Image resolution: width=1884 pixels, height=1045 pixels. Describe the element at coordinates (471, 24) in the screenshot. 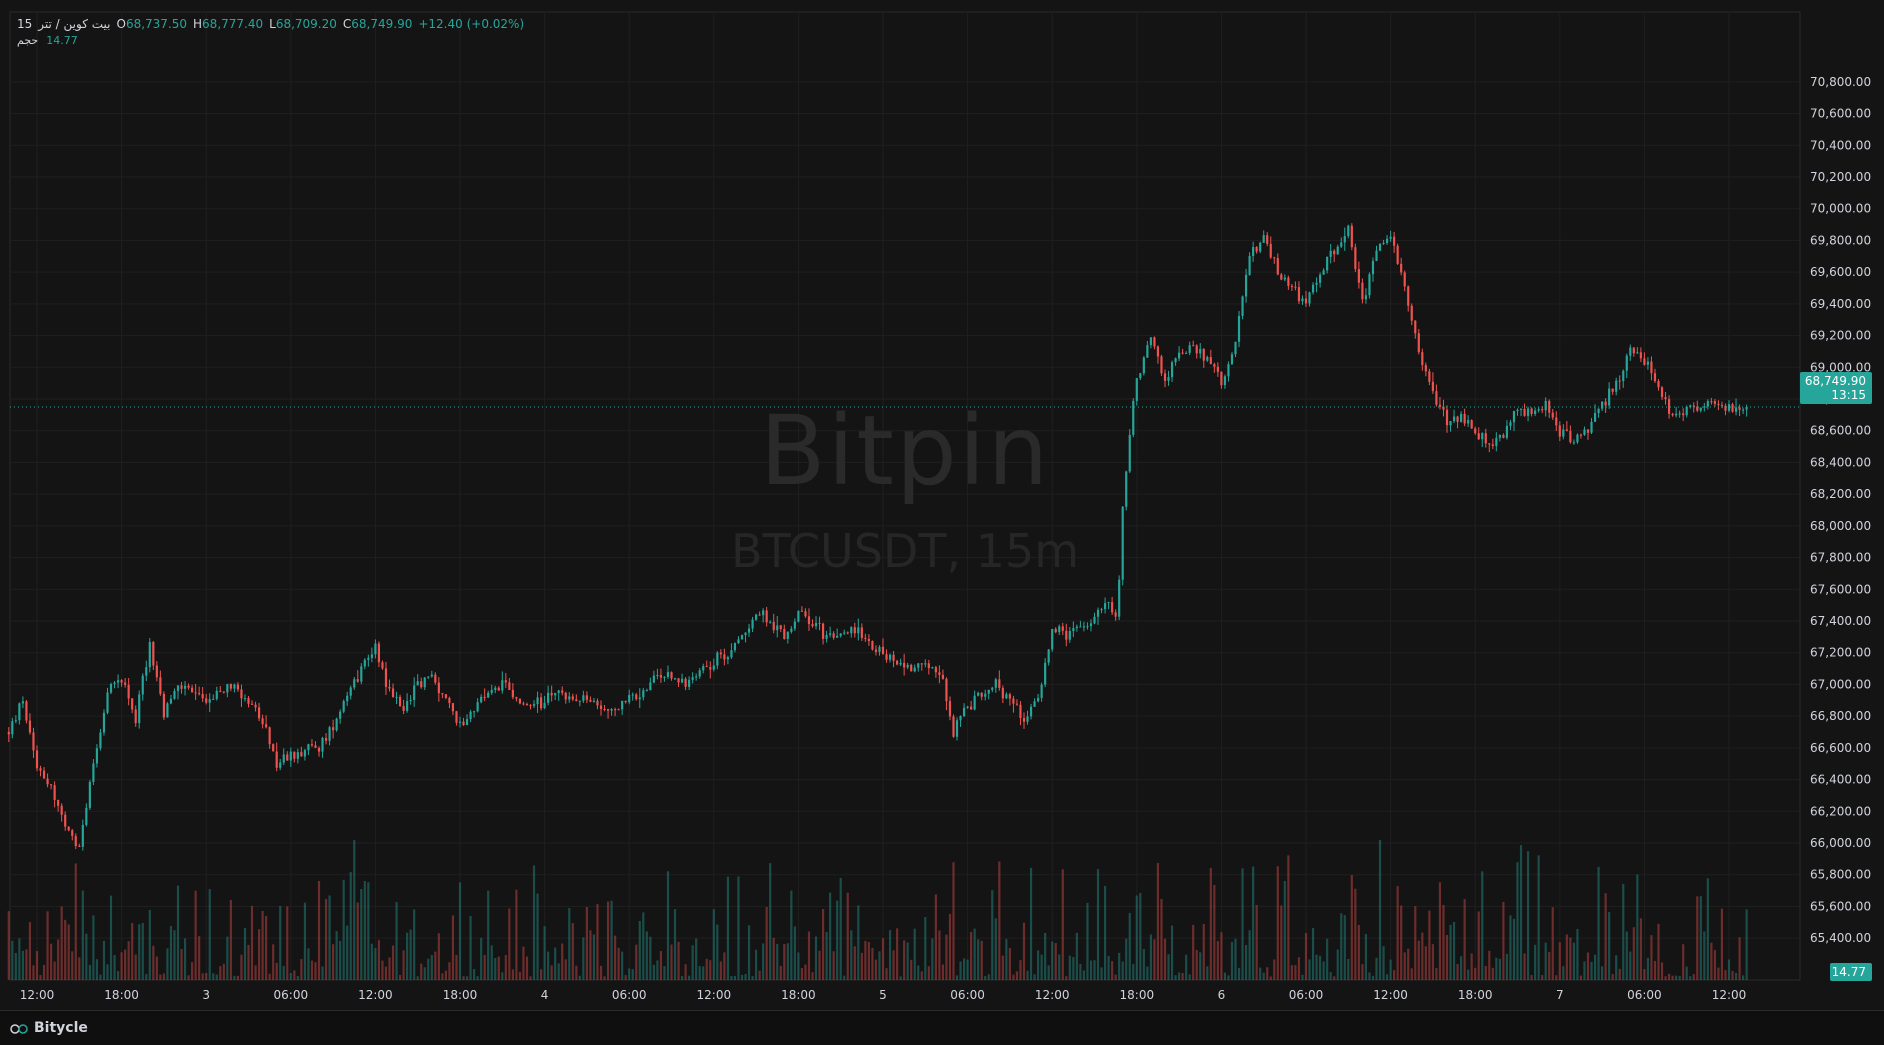

I see `legend-change: +12.40 (+0.02%)` at that location.